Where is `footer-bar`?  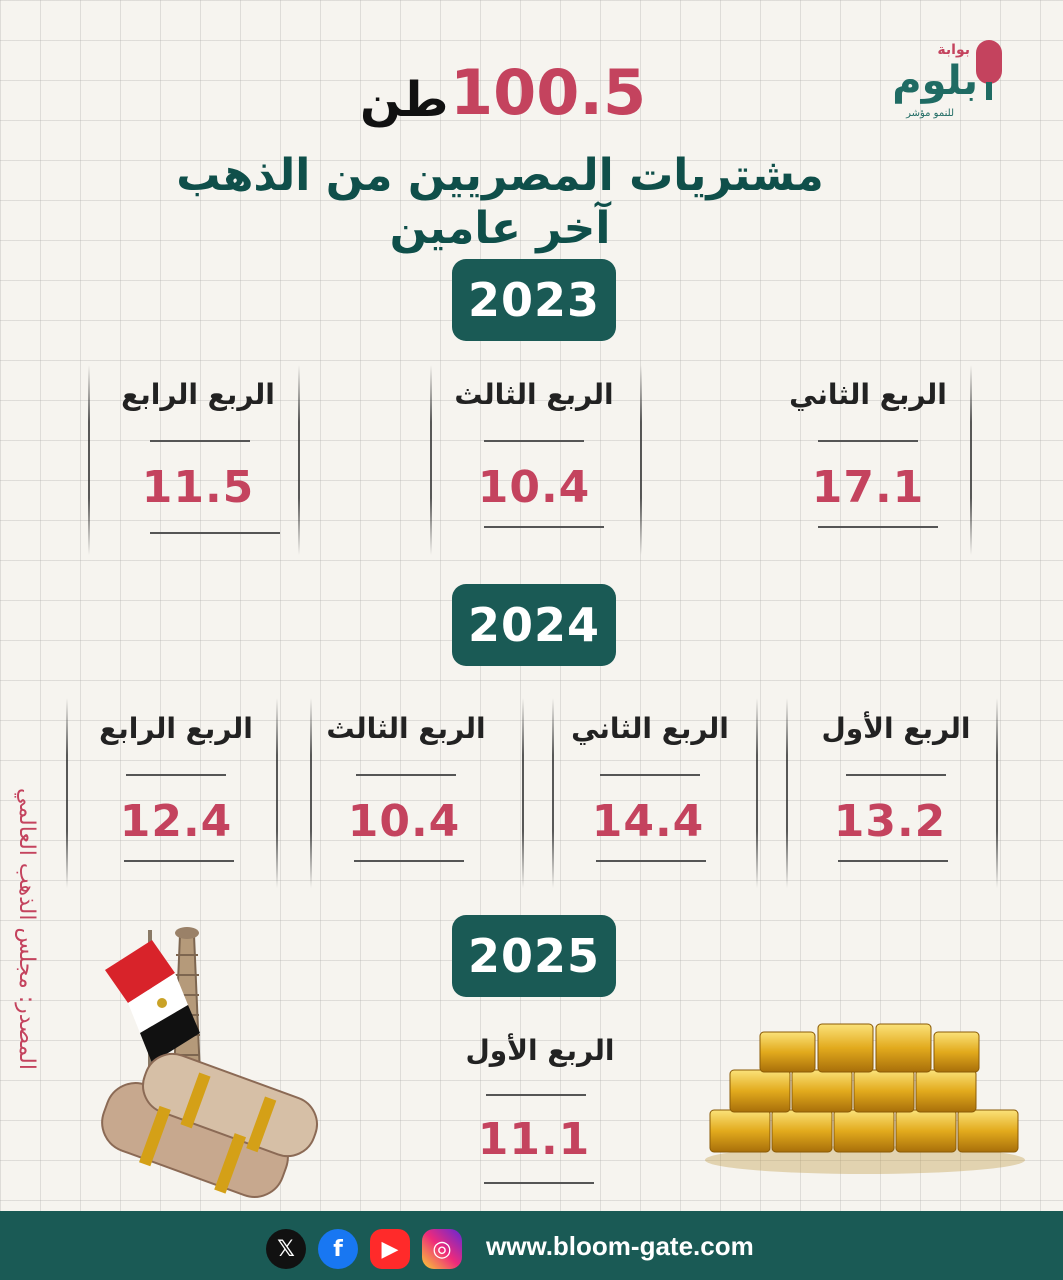 footer-bar is located at coordinates (531, 1245).